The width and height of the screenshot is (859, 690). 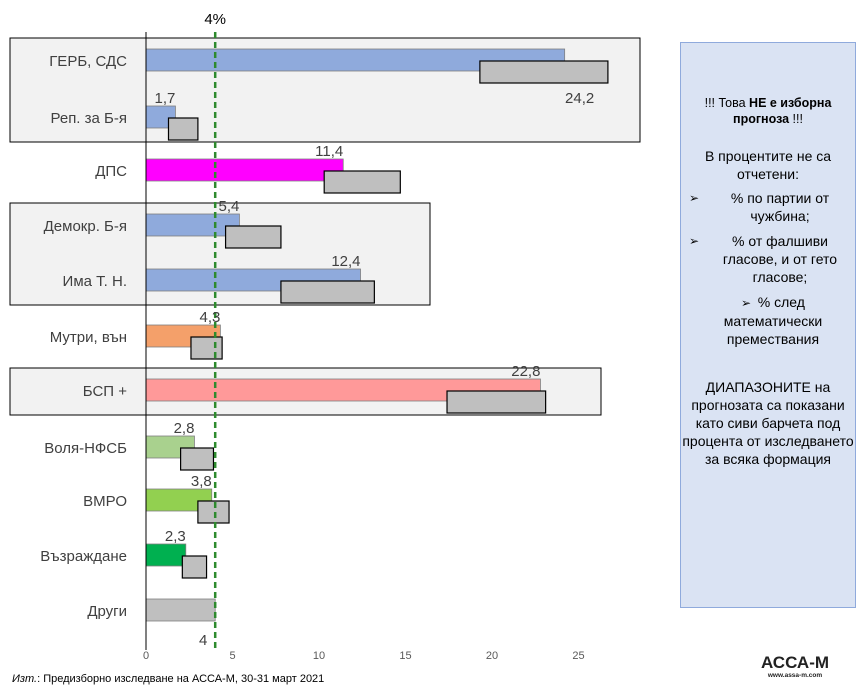 I want to click on brand-logo: АССА-М www.assa-m.com, so click(x=795, y=666).